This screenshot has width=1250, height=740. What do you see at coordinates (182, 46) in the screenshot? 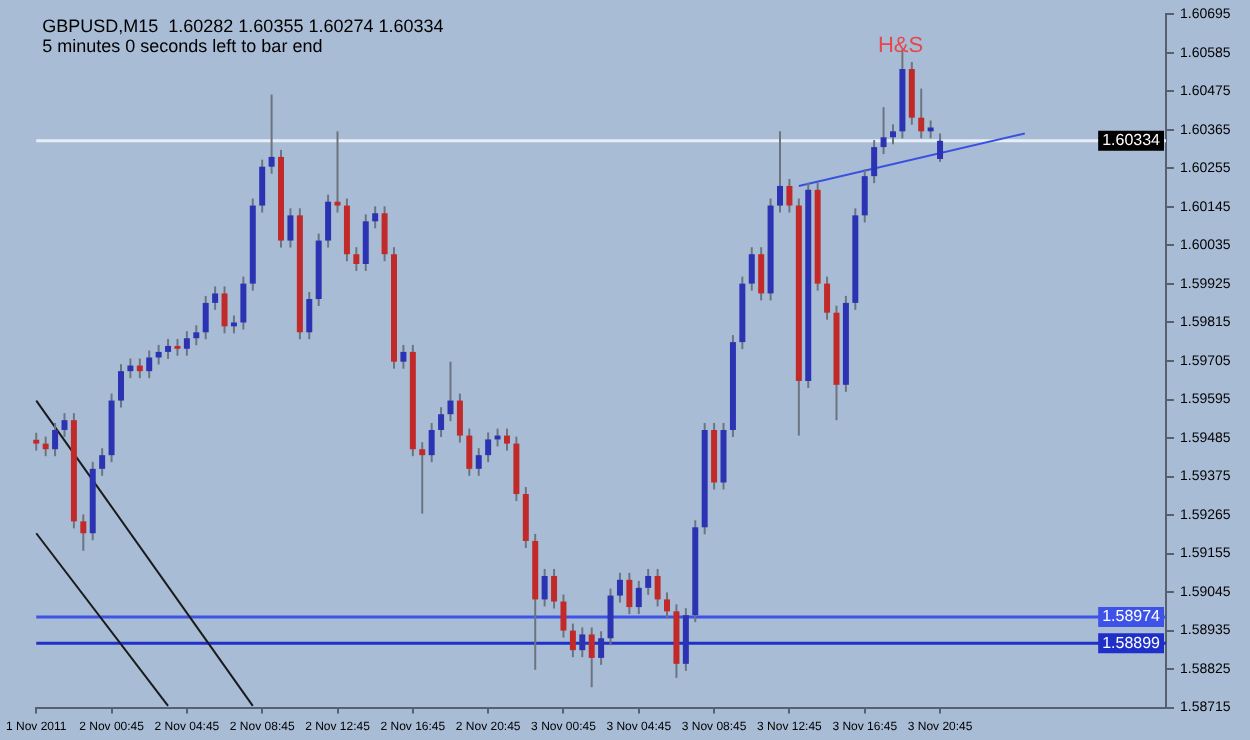
I see `text: 5 minutes 0 seconds left to bar end` at bounding box center [182, 46].